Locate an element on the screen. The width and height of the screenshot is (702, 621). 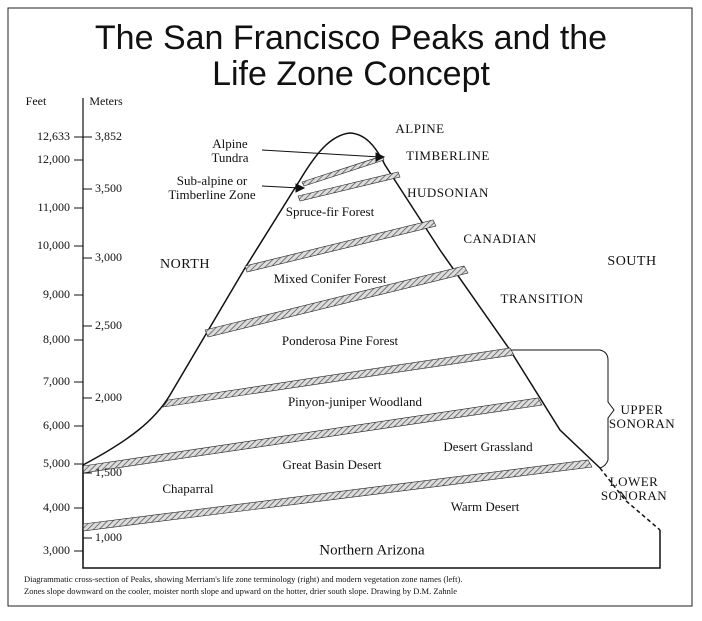
vegetation-zone-label: Sub-alpine or is located at coordinates (212, 180).